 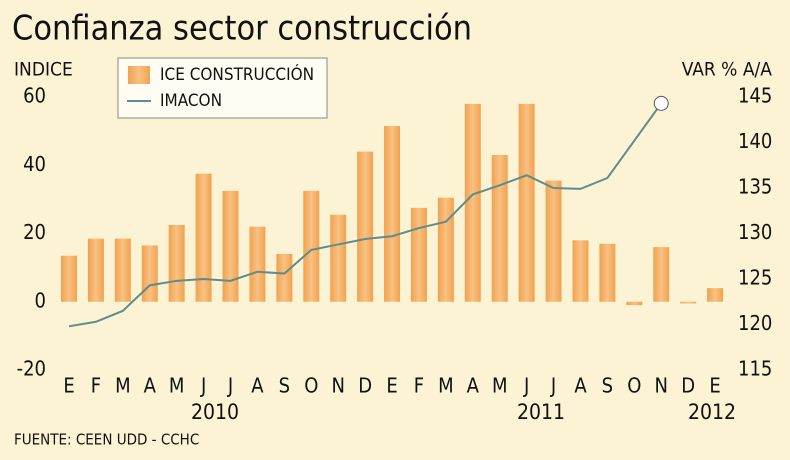 I want to click on legend-swatch, so click(x=139, y=75).